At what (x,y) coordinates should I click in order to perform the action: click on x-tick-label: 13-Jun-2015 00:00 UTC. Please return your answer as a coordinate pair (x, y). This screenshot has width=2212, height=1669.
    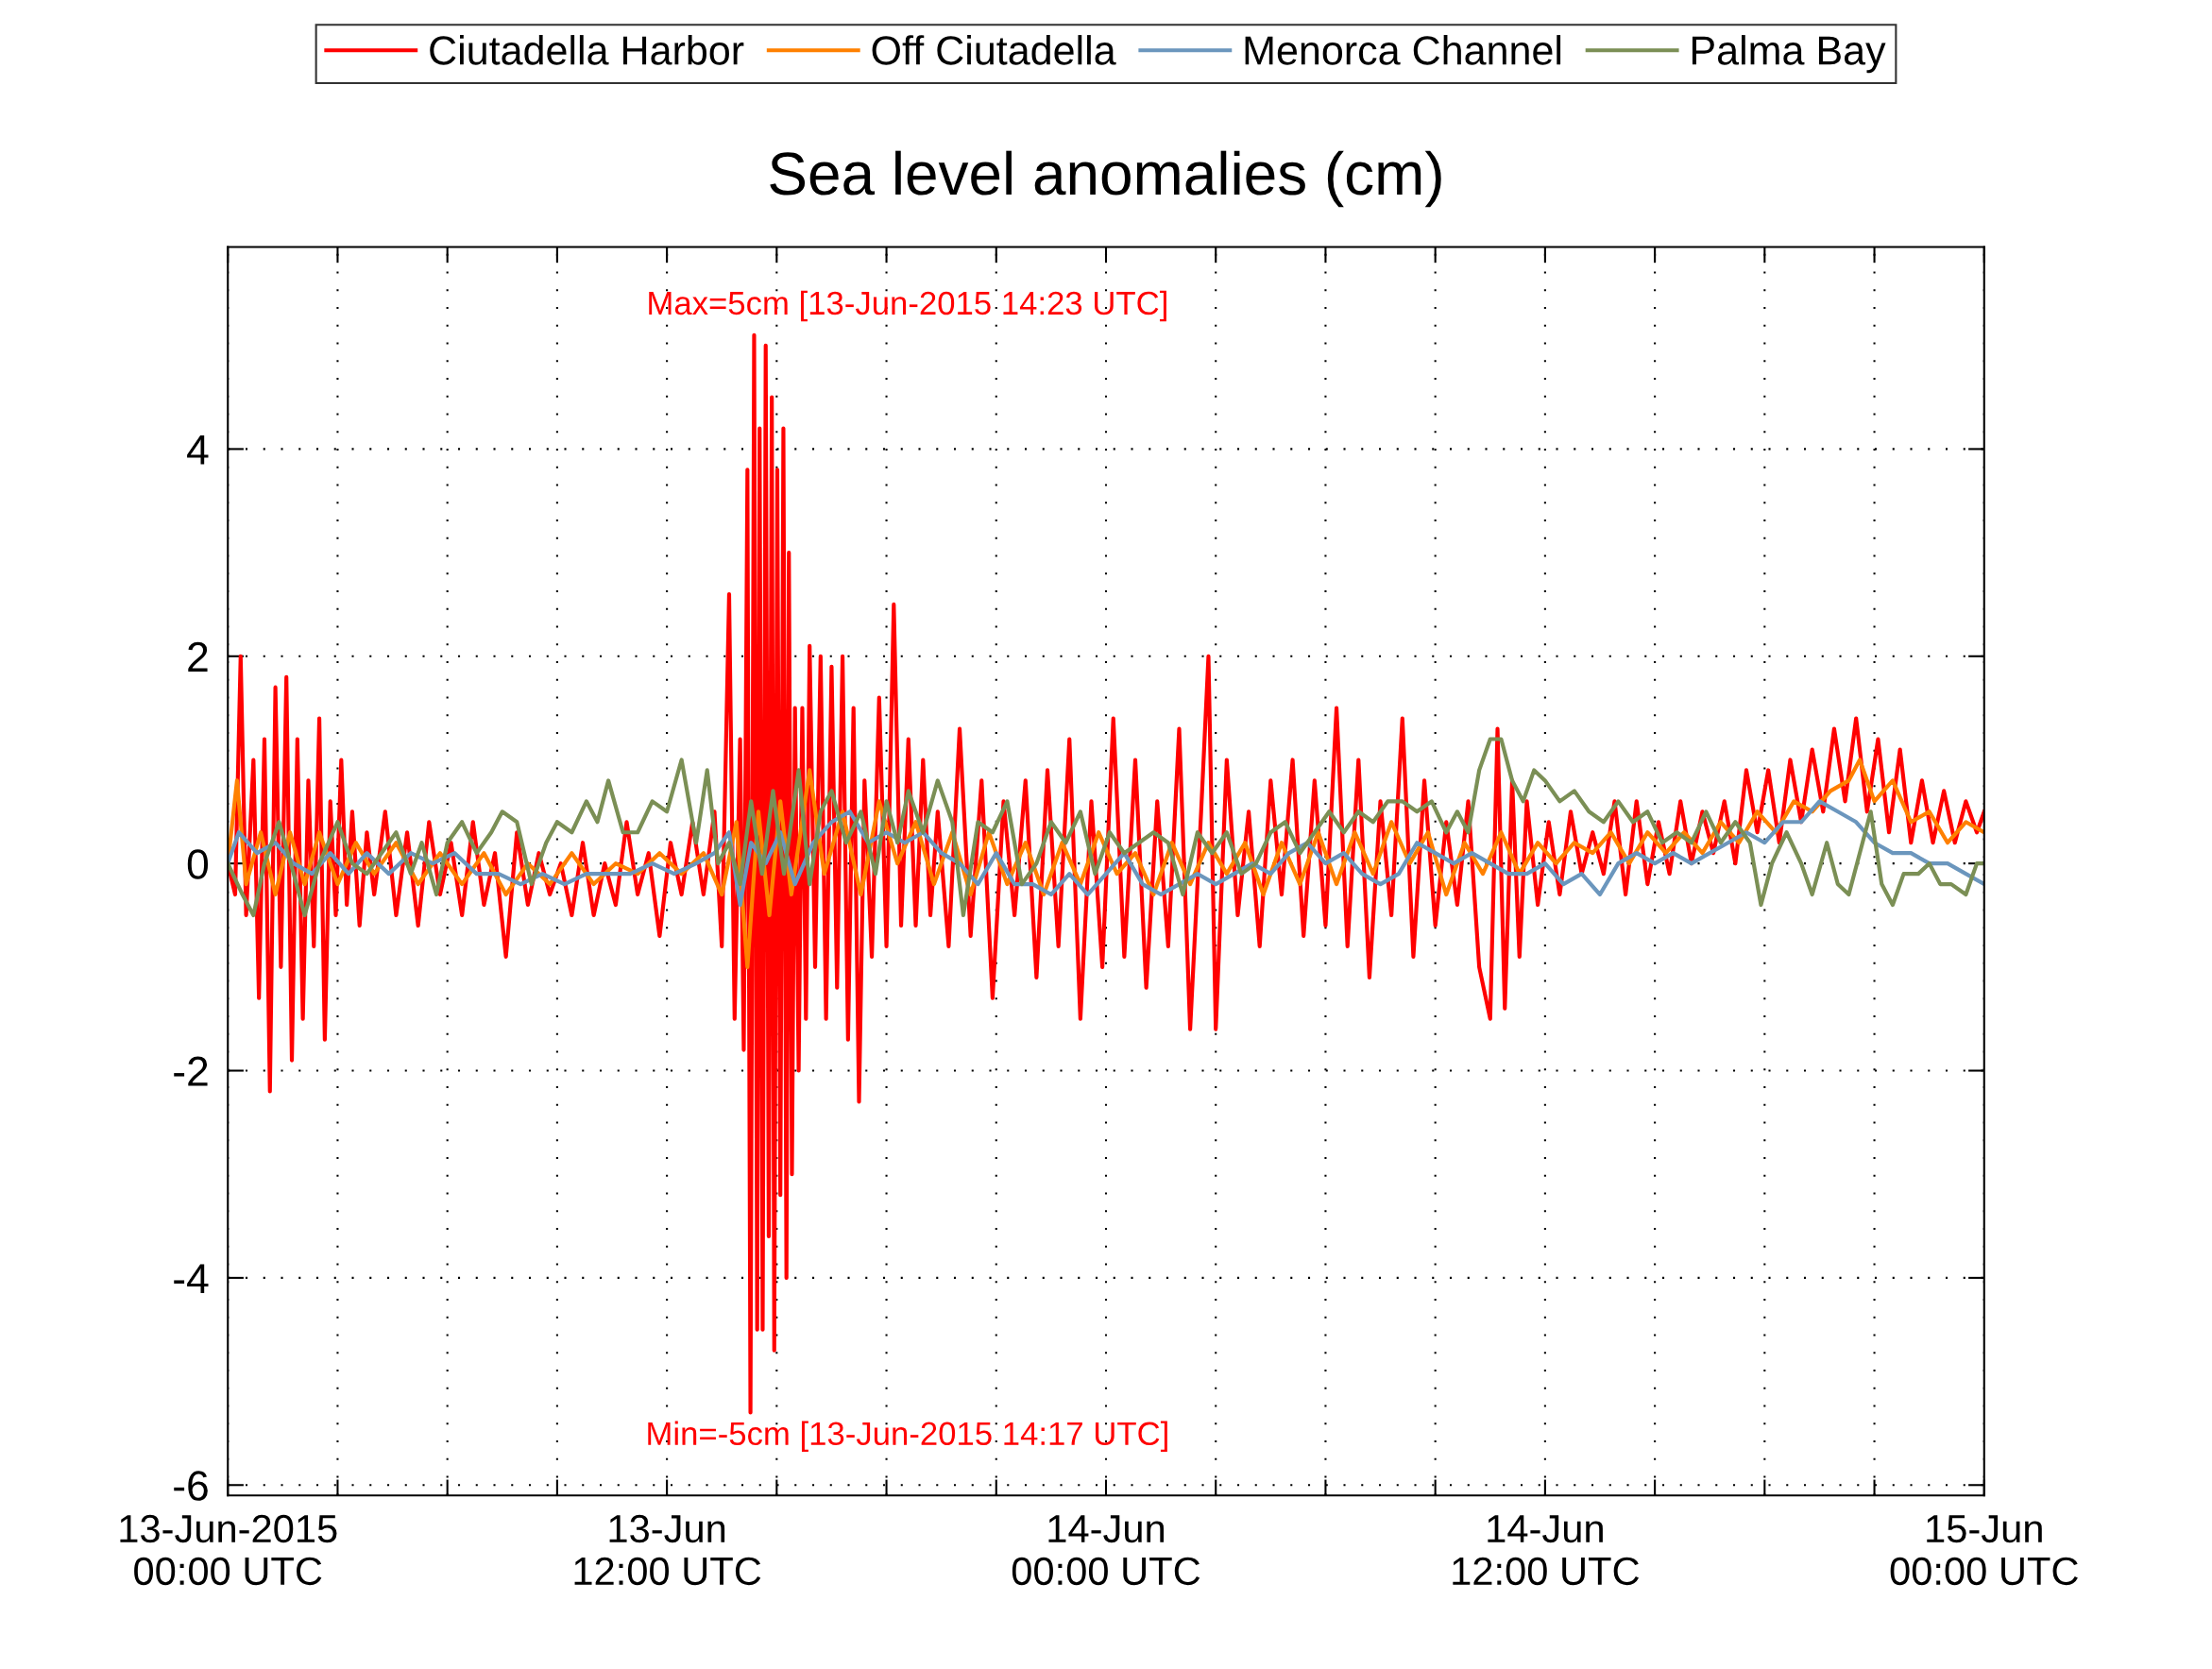
    Looking at the image, I should click on (228, 1550).